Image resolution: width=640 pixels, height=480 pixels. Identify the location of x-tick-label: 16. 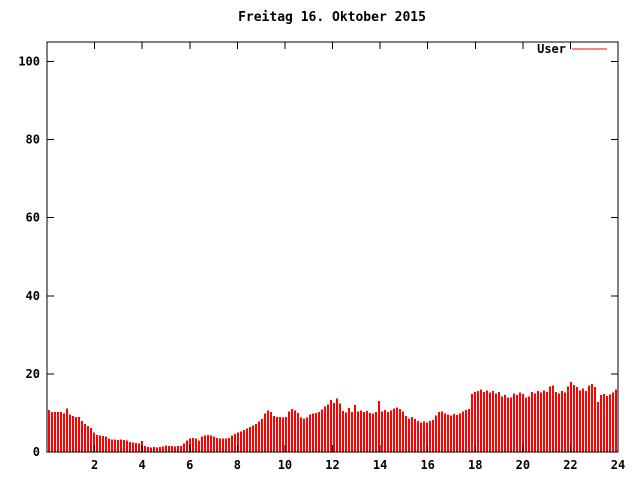
(427, 465).